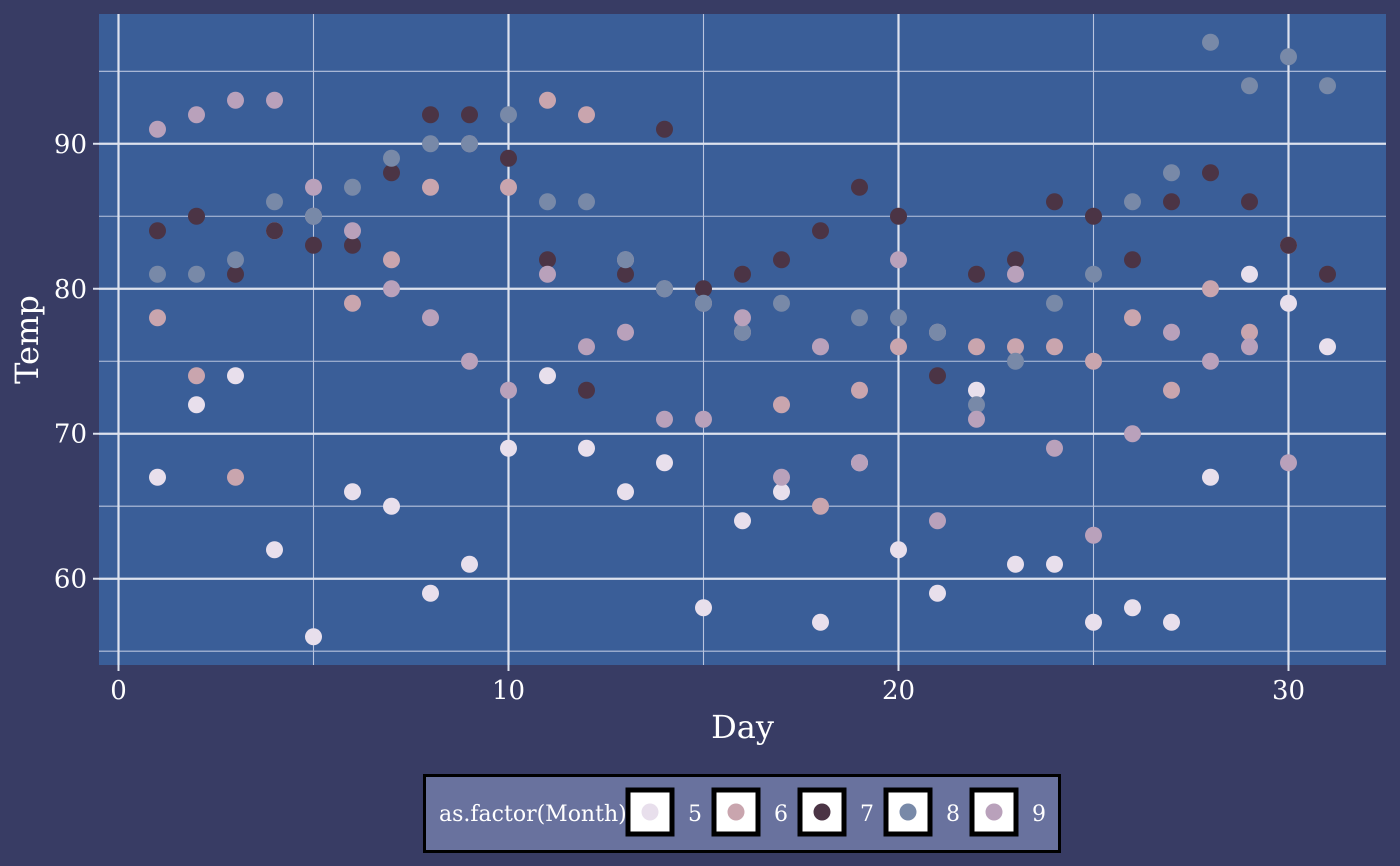 The width and height of the screenshot is (1400, 866). I want to click on legend: as.factor(Month) 5 6 7 8 9, so click(742, 813).